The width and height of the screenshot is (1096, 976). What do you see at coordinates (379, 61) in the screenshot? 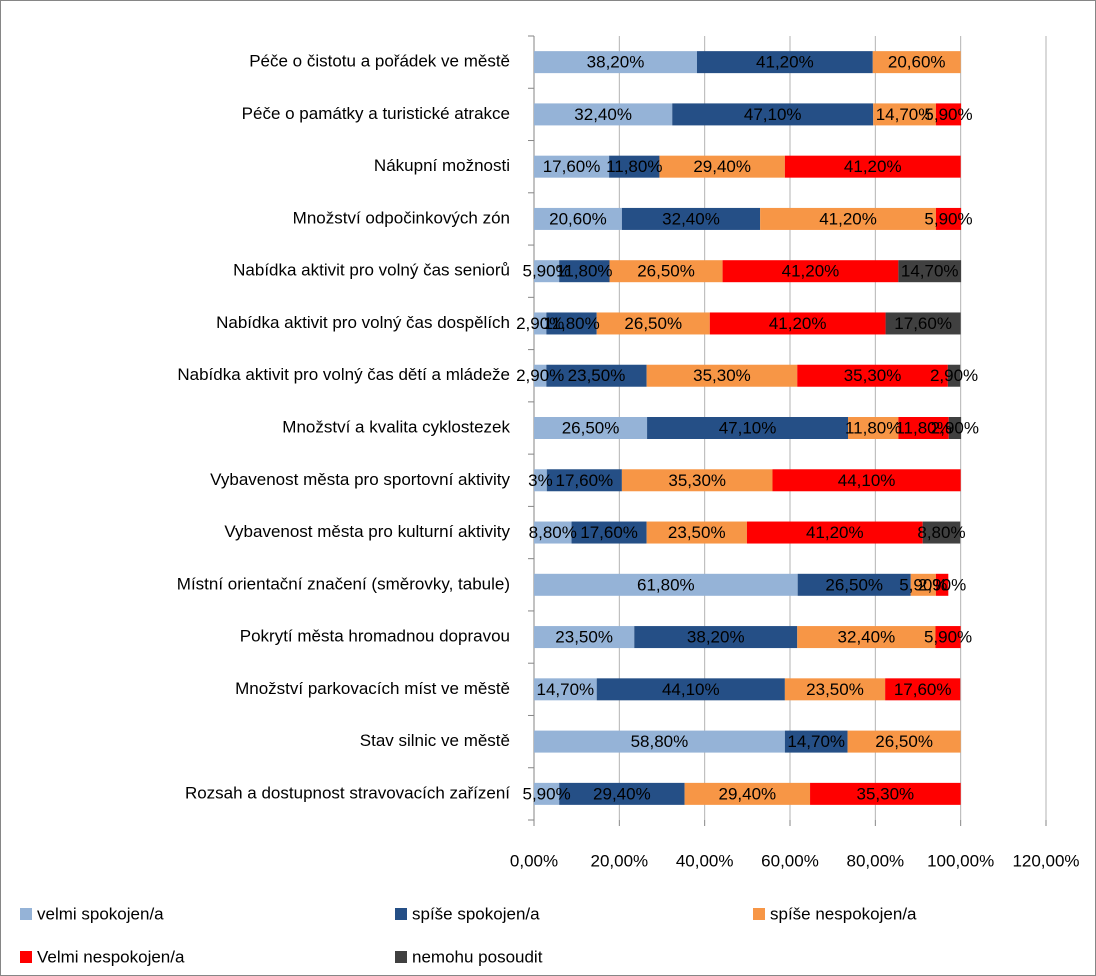
I see `y-tick-label: Péče o čistotu a pořádek ve městě` at bounding box center [379, 61].